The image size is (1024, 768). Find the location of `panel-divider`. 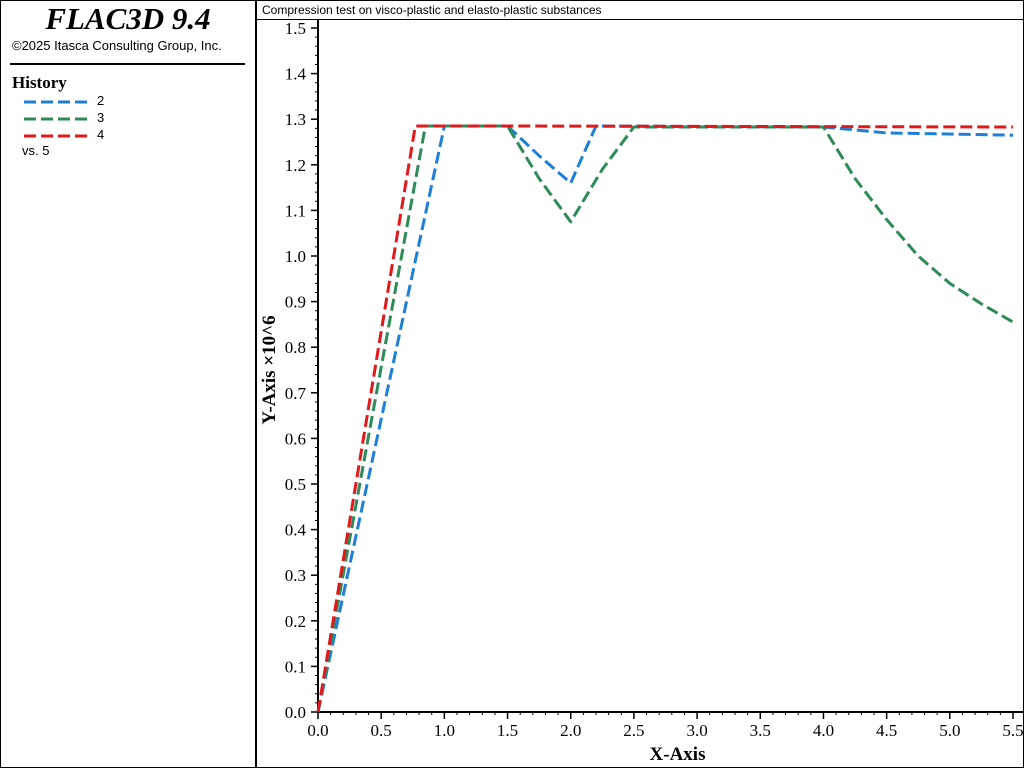

panel-divider is located at coordinates (256, 384).